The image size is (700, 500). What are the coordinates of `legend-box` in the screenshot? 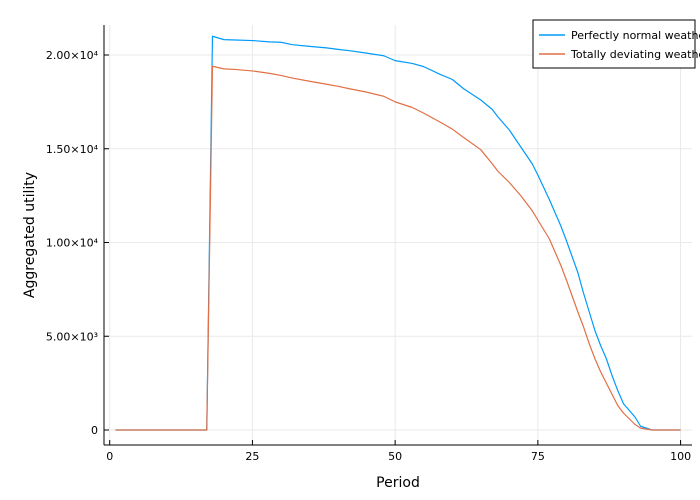 It's located at (614, 44).